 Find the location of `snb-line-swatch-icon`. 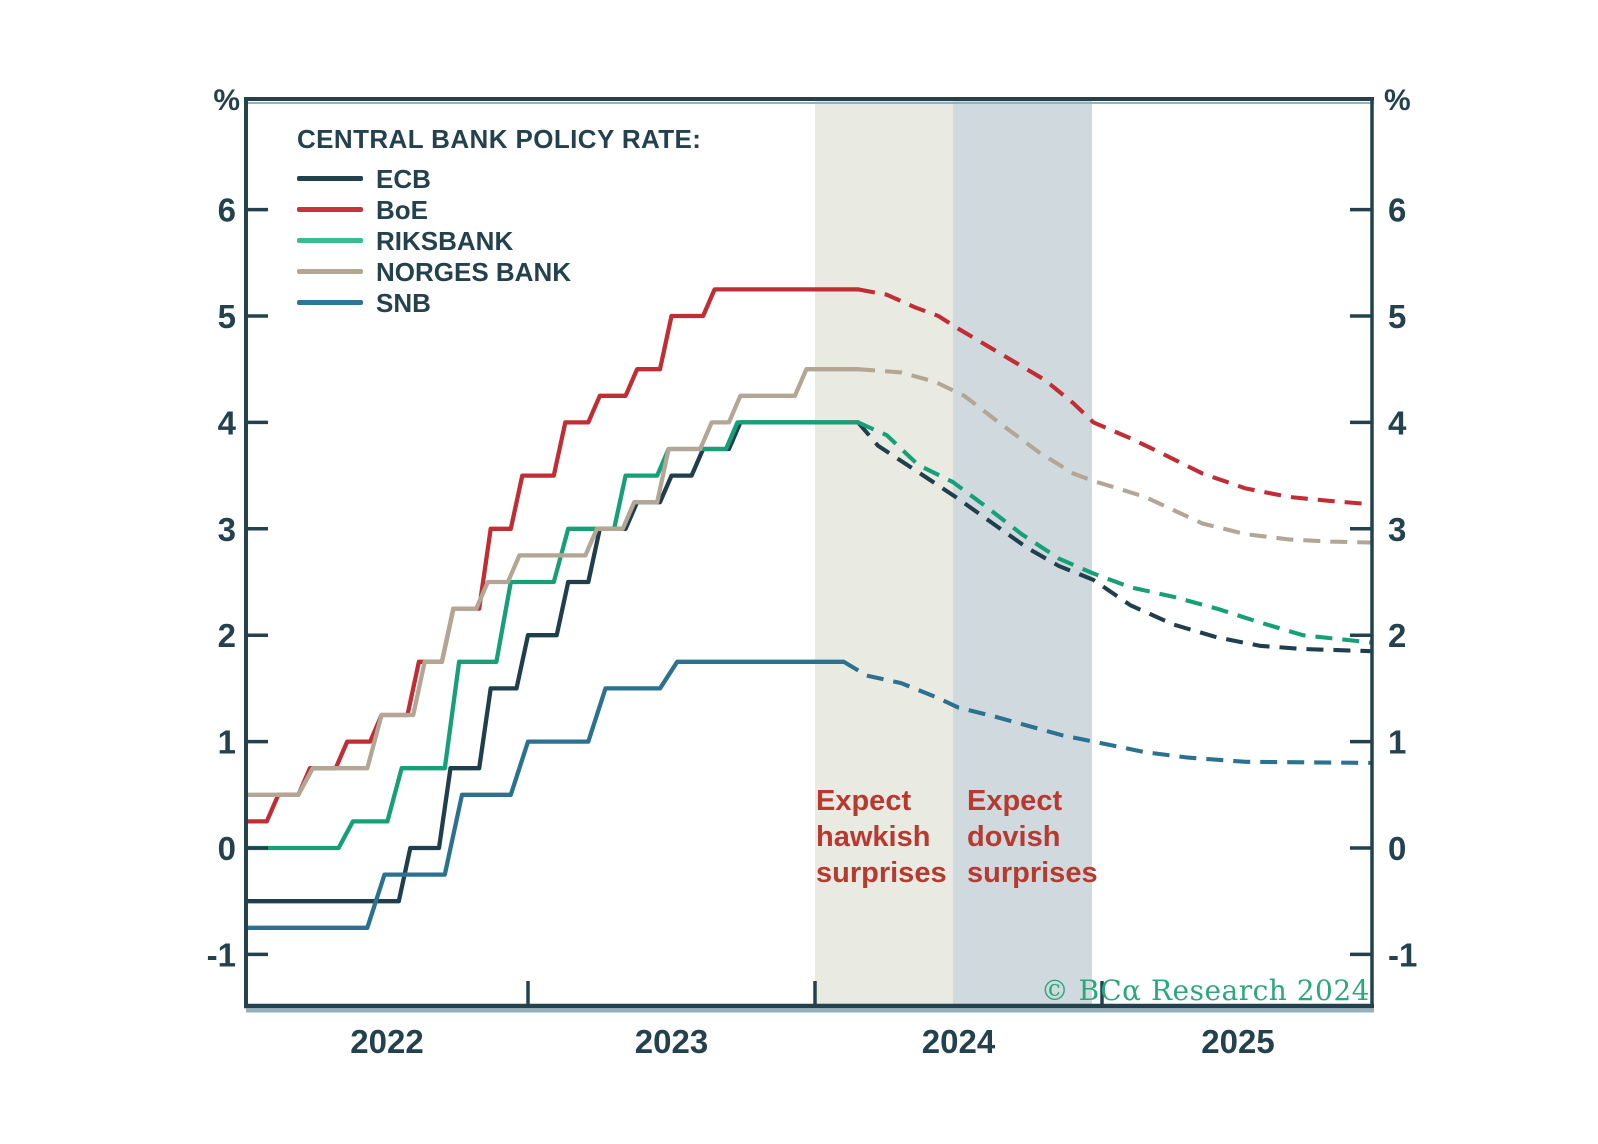

snb-line-swatch-icon is located at coordinates (330, 302).